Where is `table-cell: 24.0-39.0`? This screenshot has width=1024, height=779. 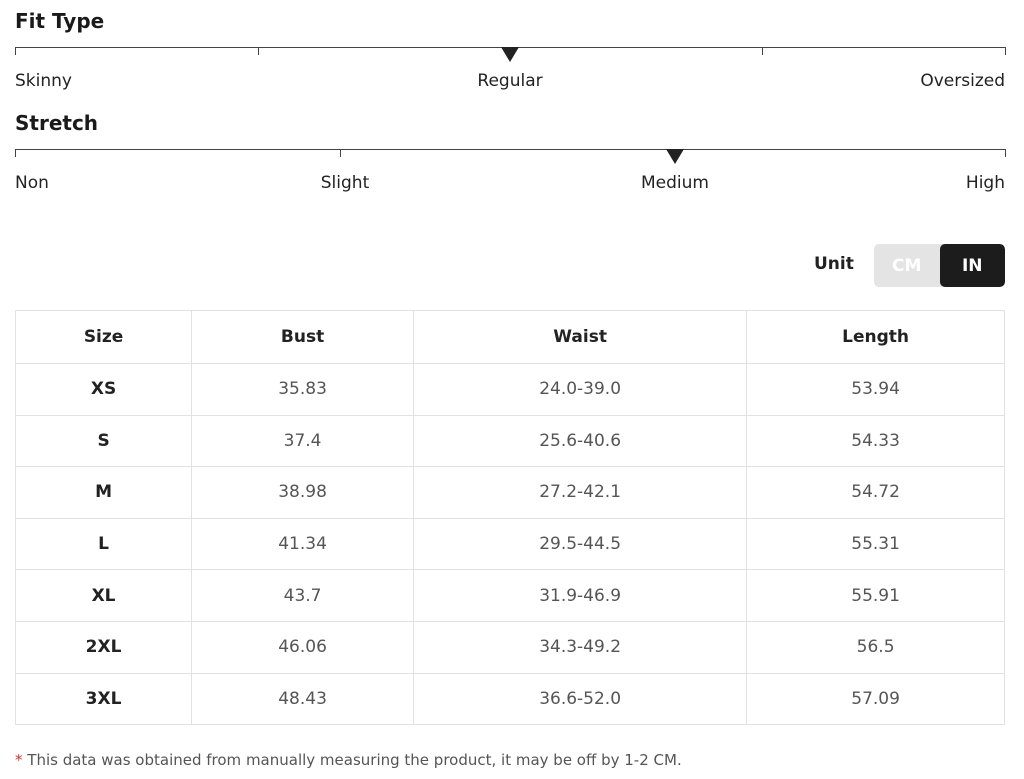 table-cell: 24.0-39.0 is located at coordinates (580, 389).